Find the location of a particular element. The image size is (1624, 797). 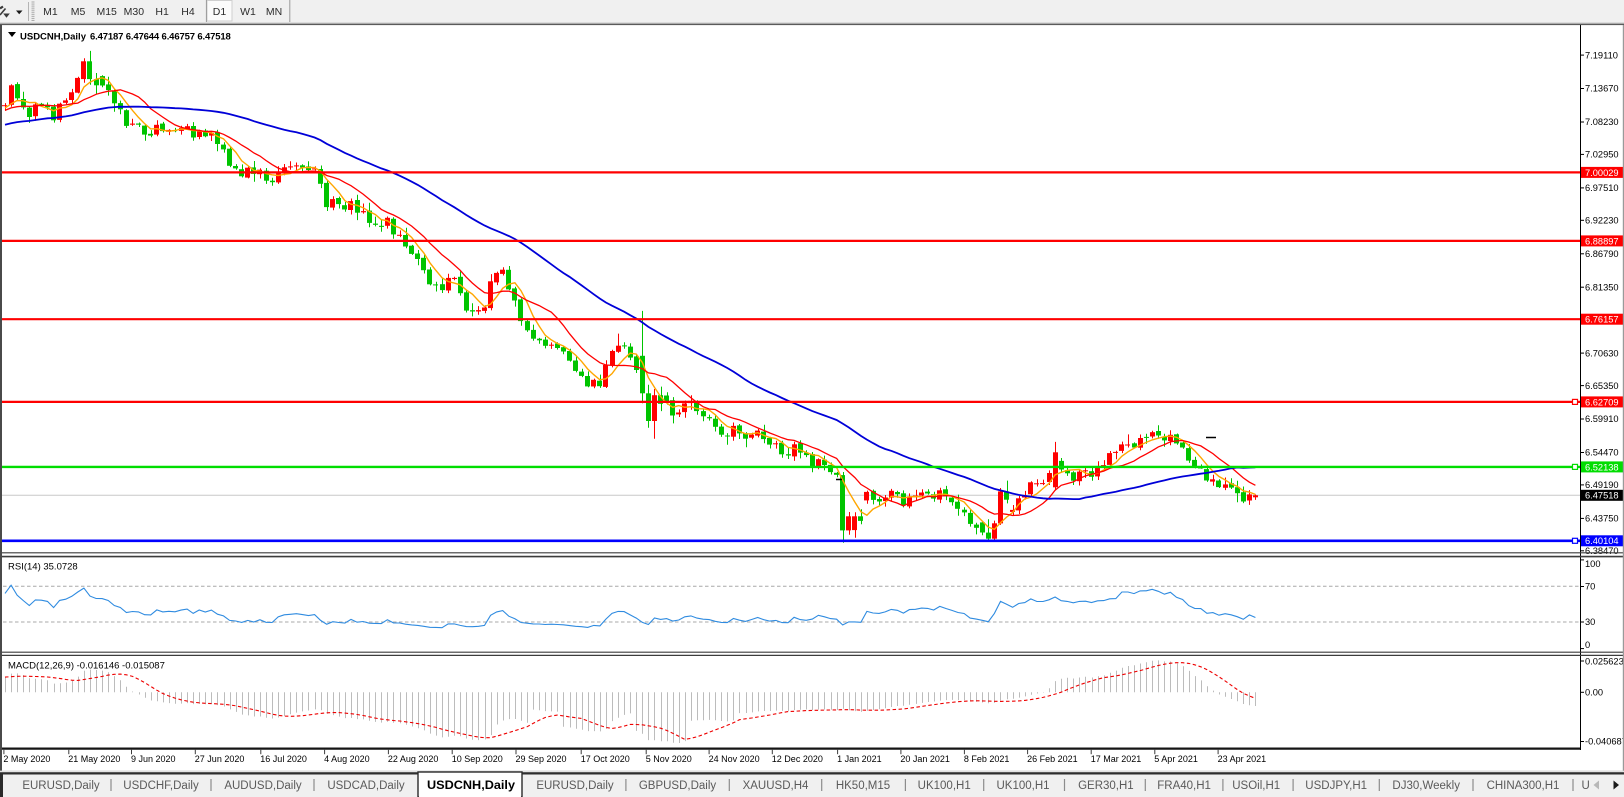

svg-text:MACD(12,26,9) -0.016146 -0.015: MACD(12,26,9) -0.016146 -0.015087 is located at coordinates (86, 666).